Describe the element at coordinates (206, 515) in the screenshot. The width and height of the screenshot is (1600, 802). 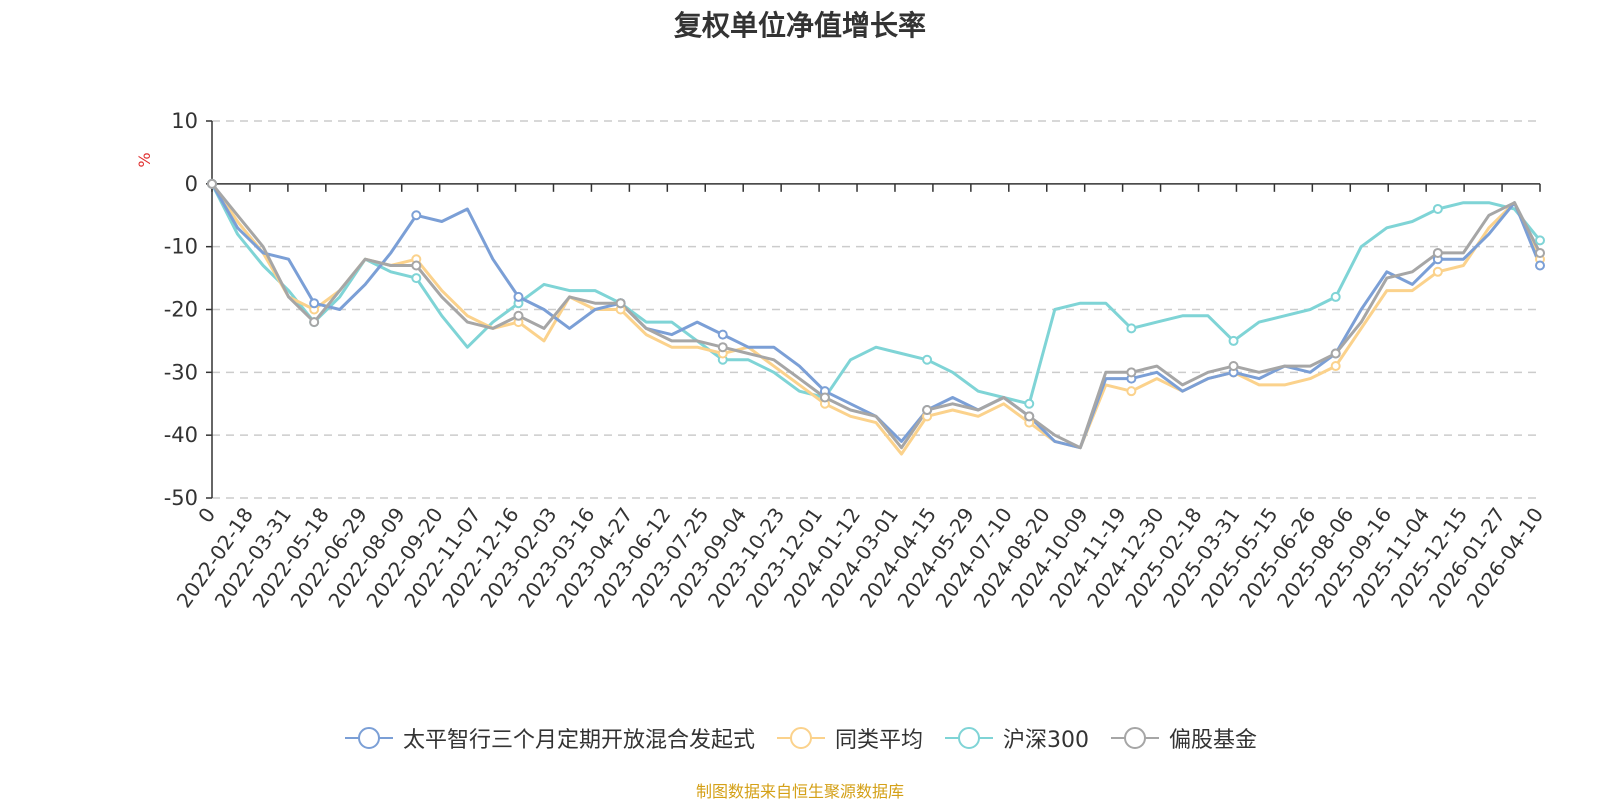
I see `x-tick-label: 0` at that location.